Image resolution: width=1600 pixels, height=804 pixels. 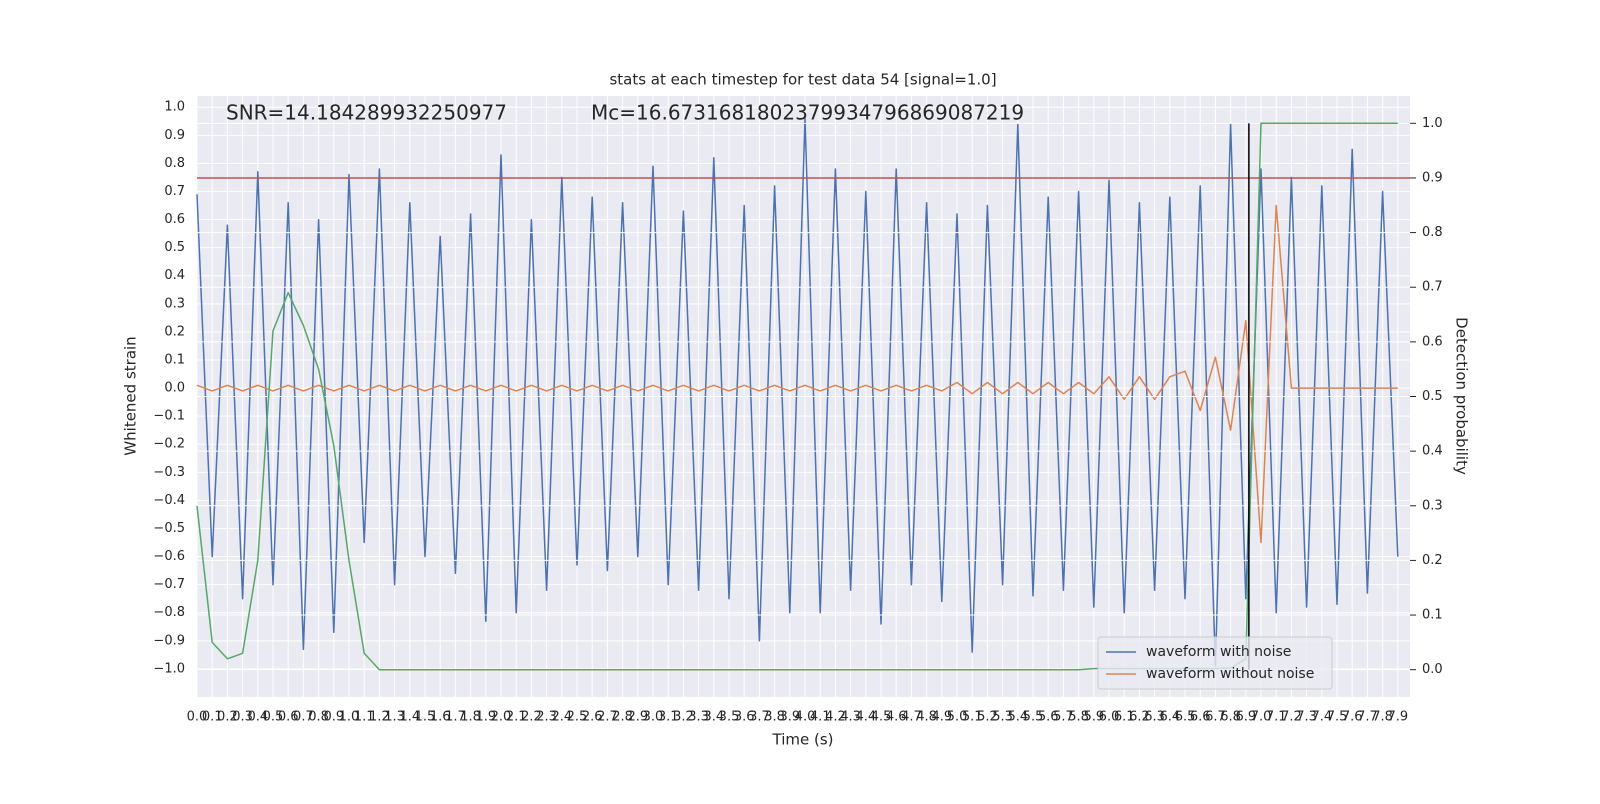 What do you see at coordinates (212, 717) in the screenshot?
I see `x-tick-label: 0.1` at bounding box center [212, 717].